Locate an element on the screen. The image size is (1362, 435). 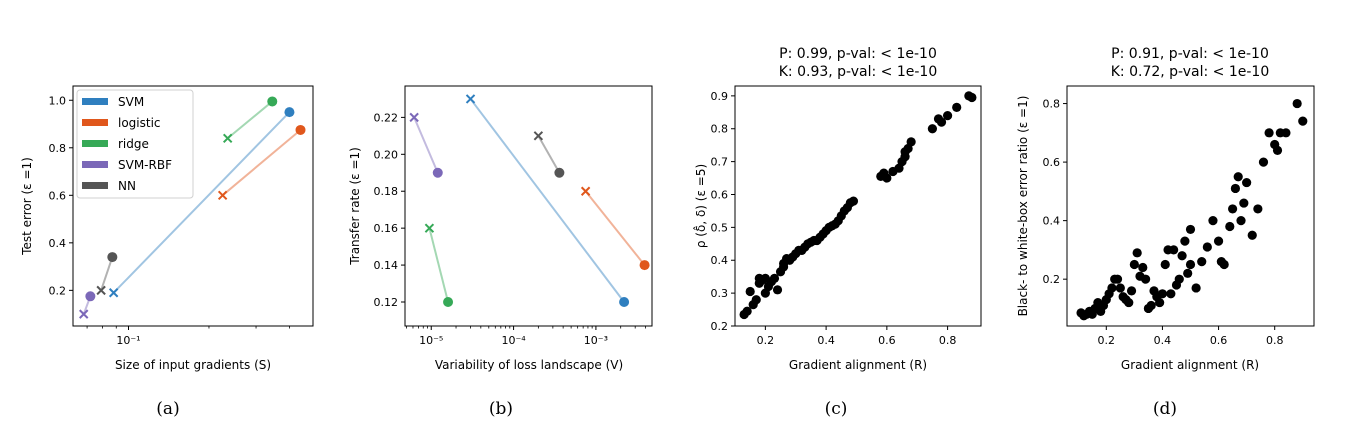
panel-d-marks: 0.2 0.4 0.6 0.8 0.2 0.4 0.6 0.8 is located at coordinates (1175, 222).